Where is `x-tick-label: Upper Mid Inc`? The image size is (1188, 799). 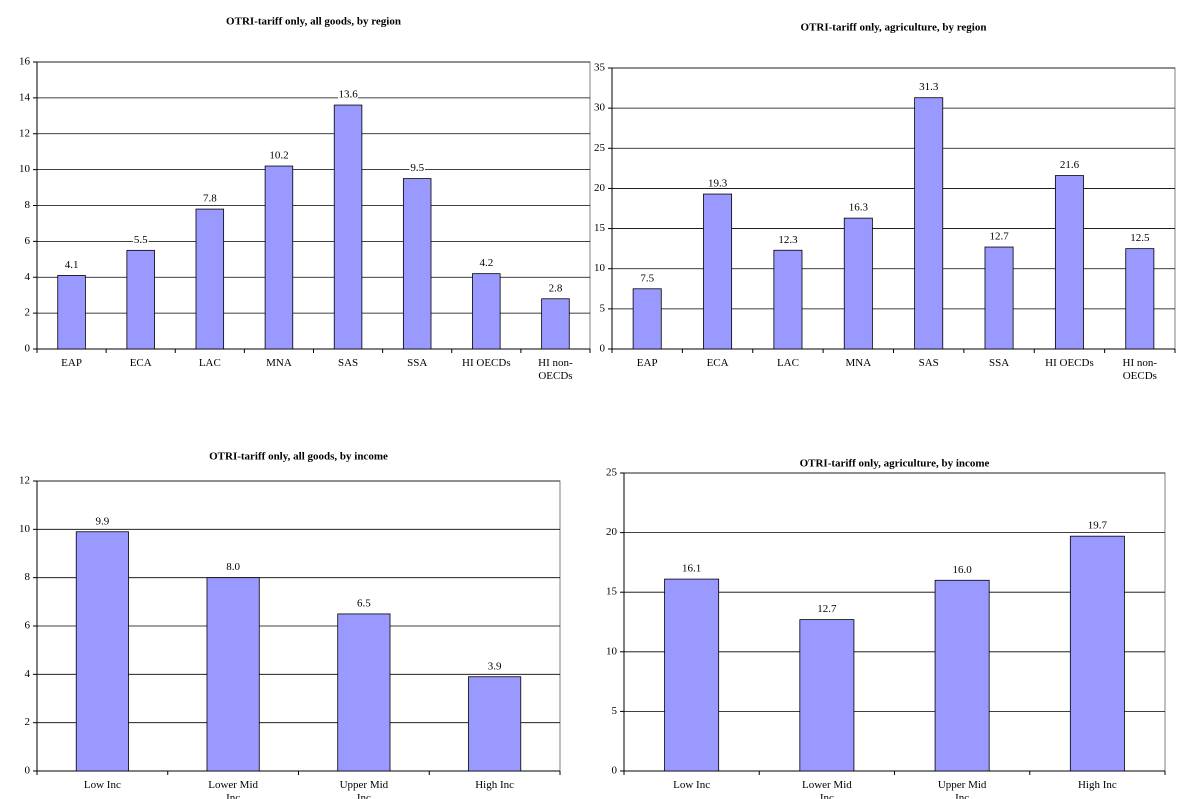
x-tick-label: Upper Mid Inc is located at coordinates (364, 789).